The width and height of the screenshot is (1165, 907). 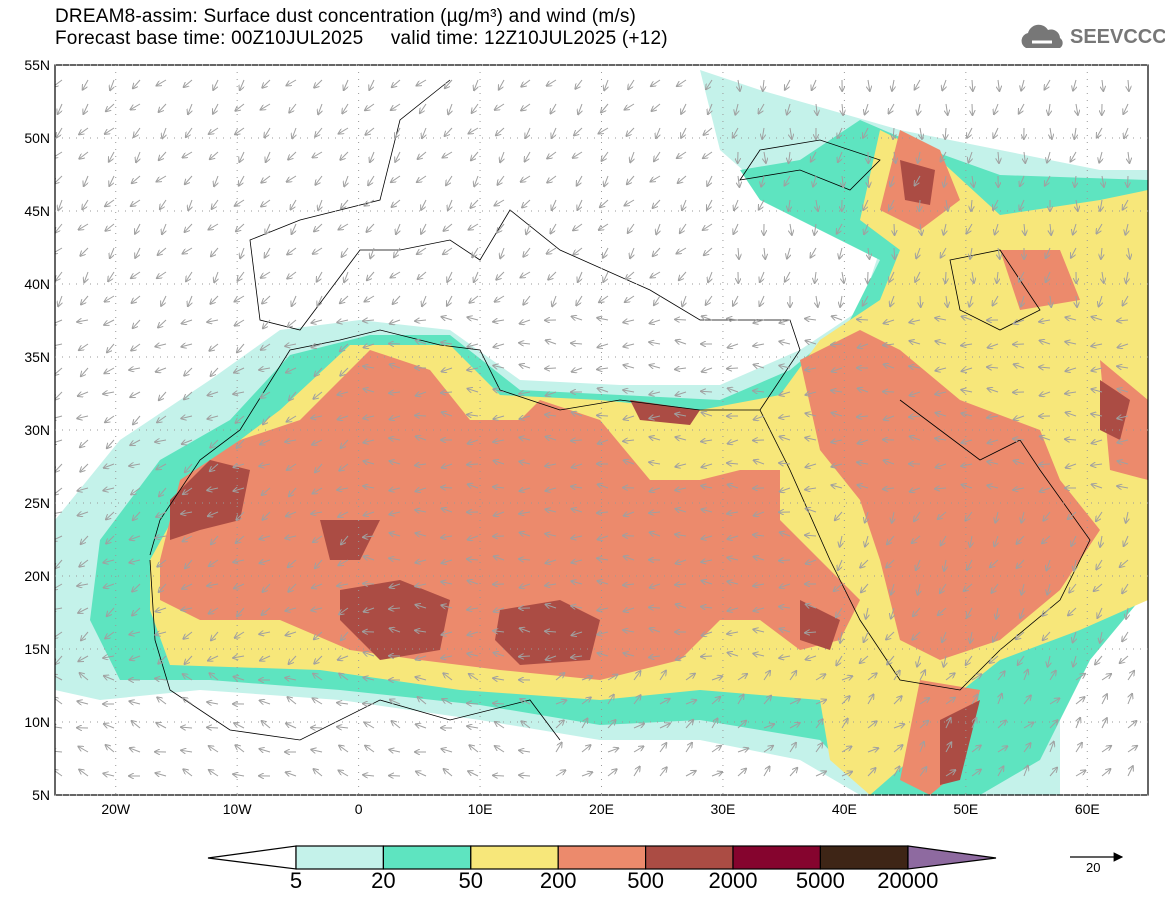 I want to click on lat-label: 30N, so click(x=37, y=430).